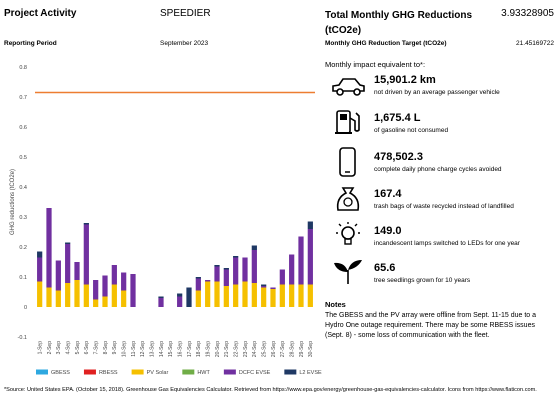 This screenshot has width=560, height=420. I want to click on period-label: Reporting Period, so click(30, 43).